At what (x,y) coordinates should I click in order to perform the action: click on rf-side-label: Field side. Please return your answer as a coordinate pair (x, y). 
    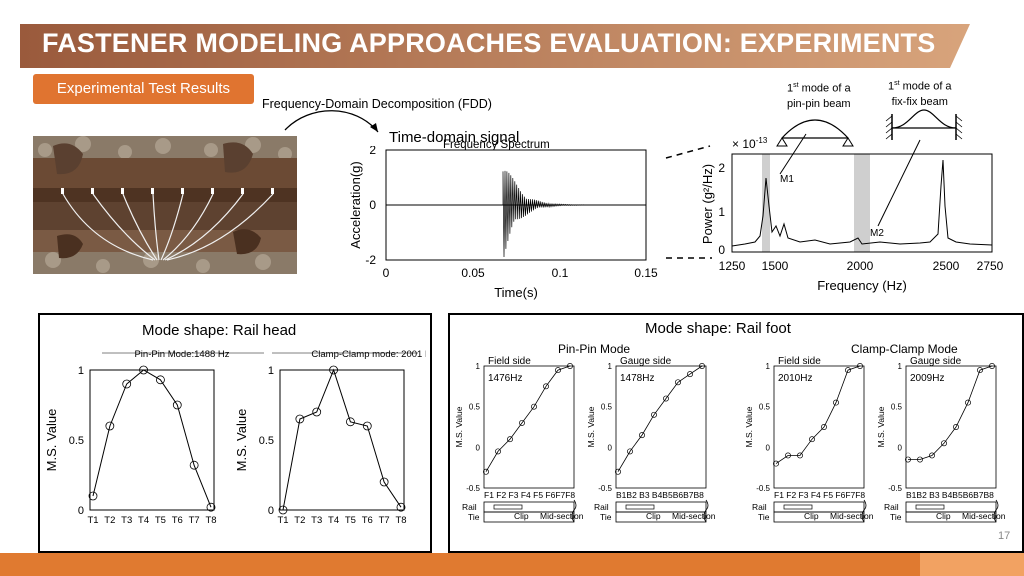
    Looking at the image, I should click on (509, 361).